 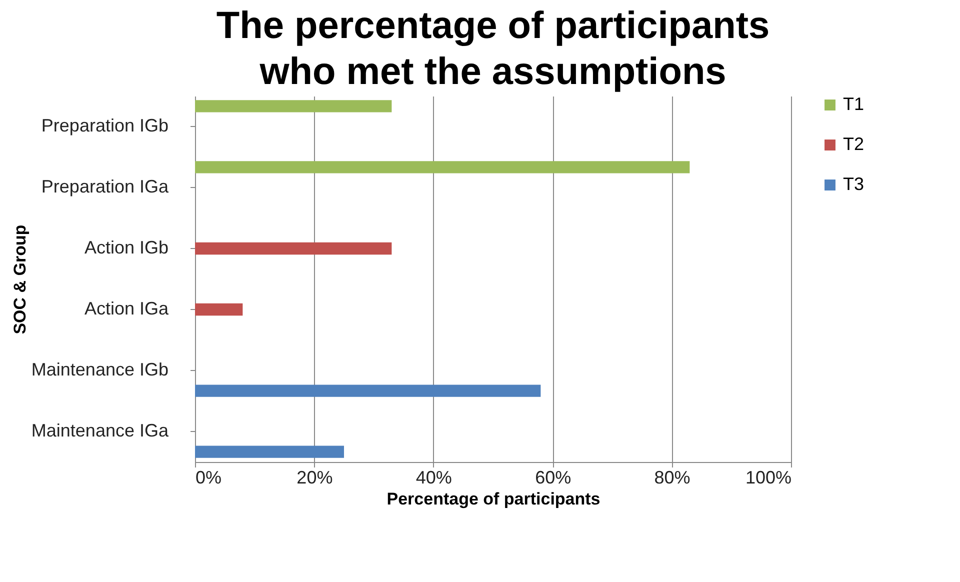 I want to click on y-tick-label: Preparation IGa, so click(x=105, y=186).